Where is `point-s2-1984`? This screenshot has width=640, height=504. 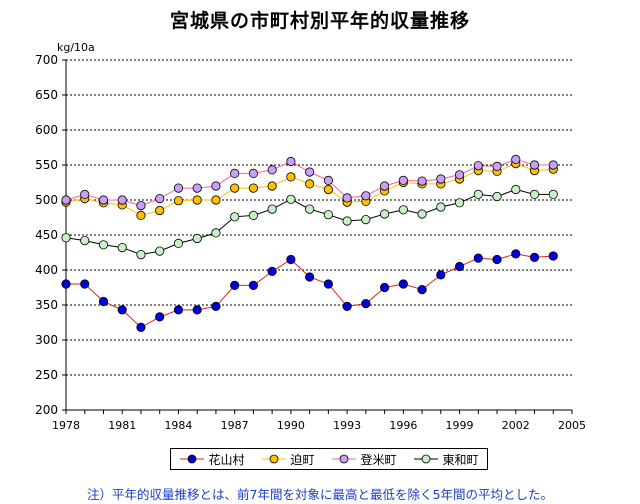
point-s2-1984 is located at coordinates (178, 201).